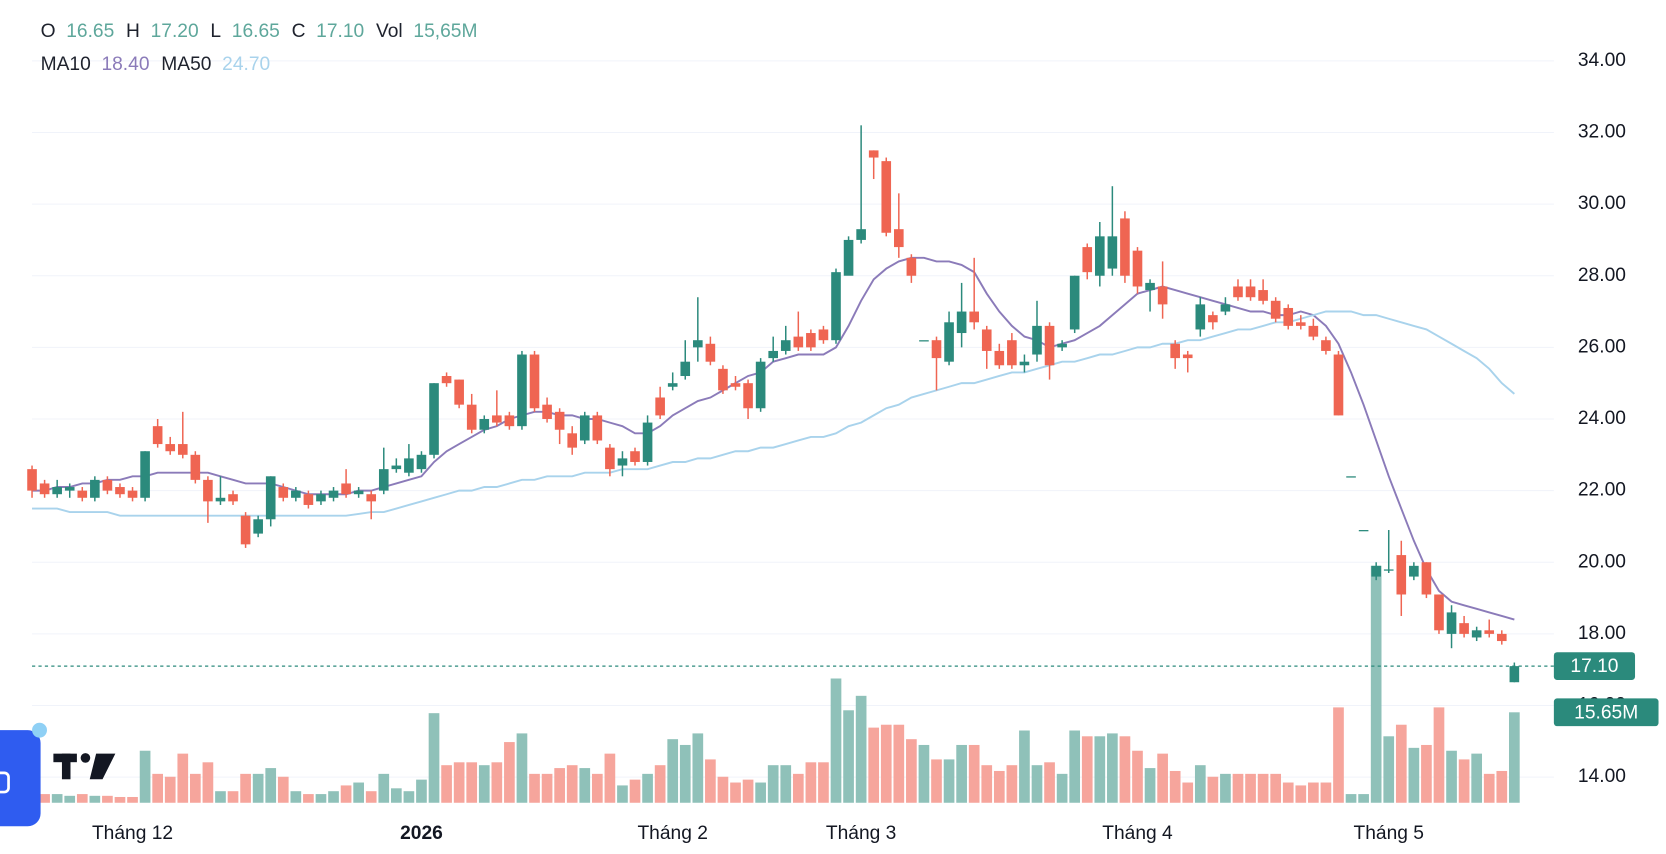 The image size is (1666, 854). What do you see at coordinates (389, 31) in the screenshot?
I see `legend-key: Vol` at bounding box center [389, 31].